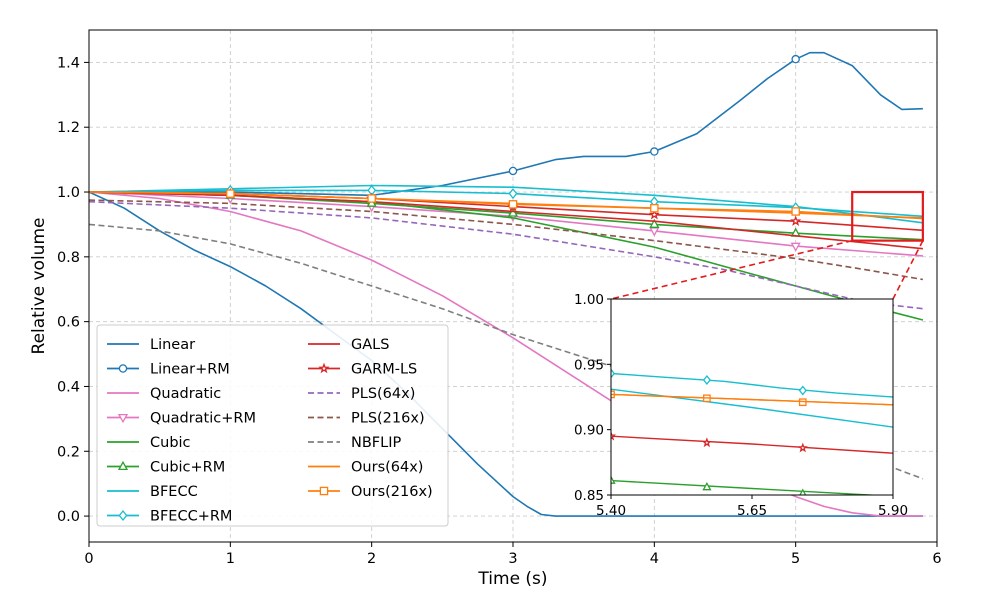 This screenshot has height=597, width=987. I want to click on inset-series-line-bfecc, so click(752, 408).